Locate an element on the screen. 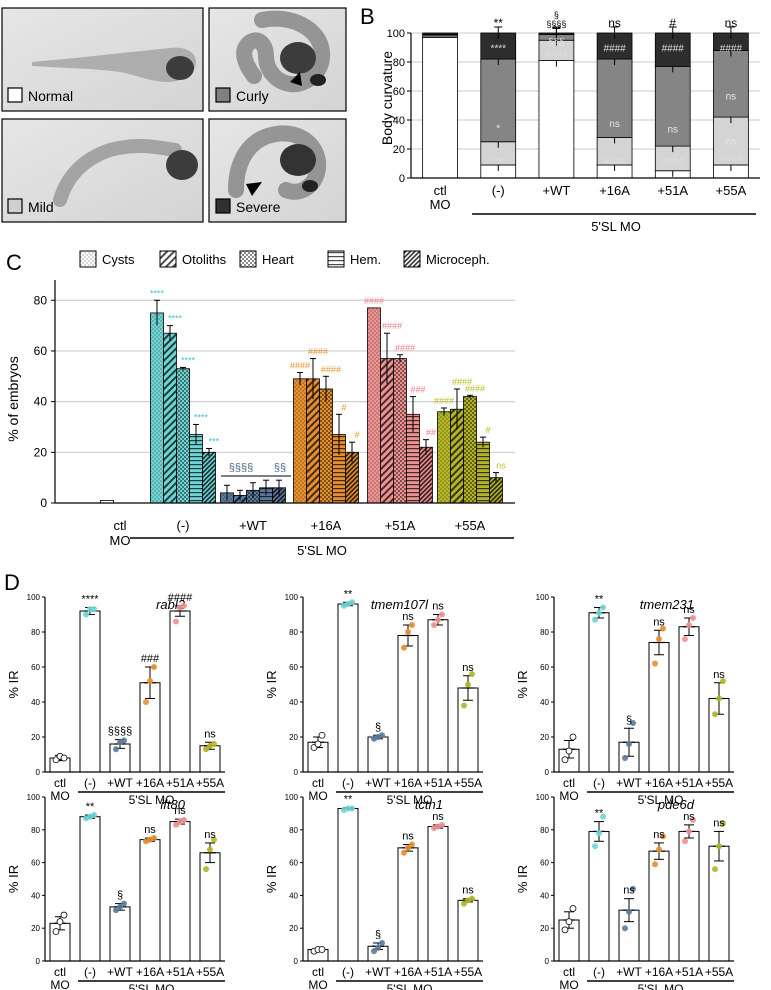 This screenshot has height=990, width=771. curly-label: Curly is located at coordinates (252, 96).